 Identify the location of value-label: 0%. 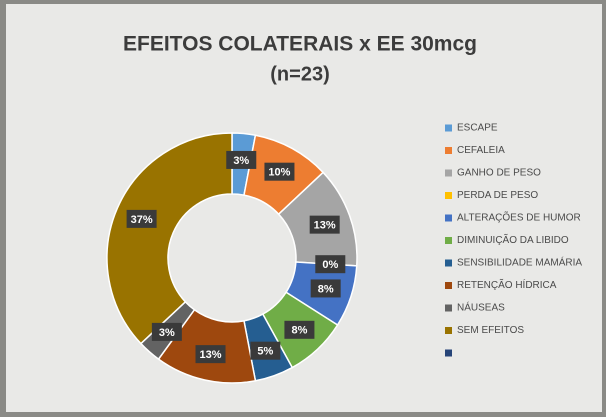
(330, 265).